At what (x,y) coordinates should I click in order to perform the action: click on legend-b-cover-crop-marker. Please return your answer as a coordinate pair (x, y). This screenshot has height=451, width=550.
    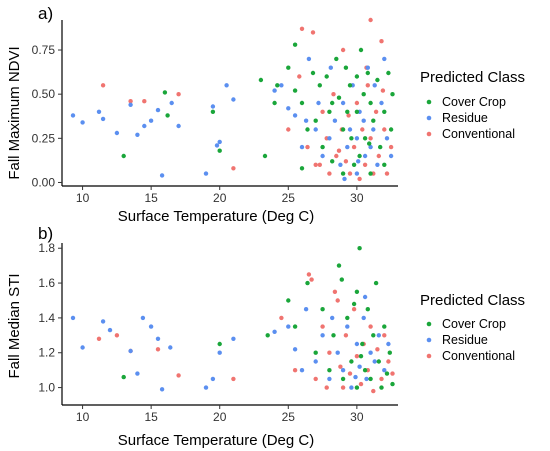
    Looking at the image, I should click on (429, 324).